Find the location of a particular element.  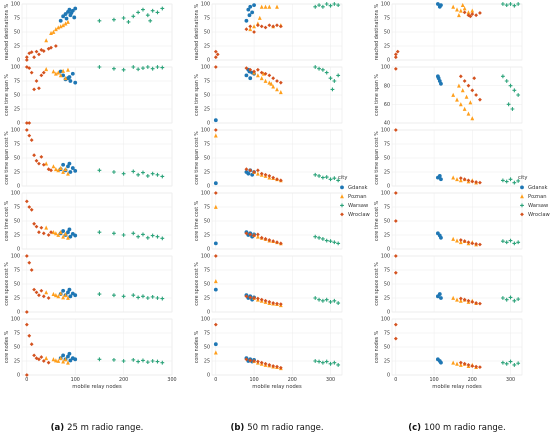

legend-label-wroclaw: Wroclaw is located at coordinates (539, 215).